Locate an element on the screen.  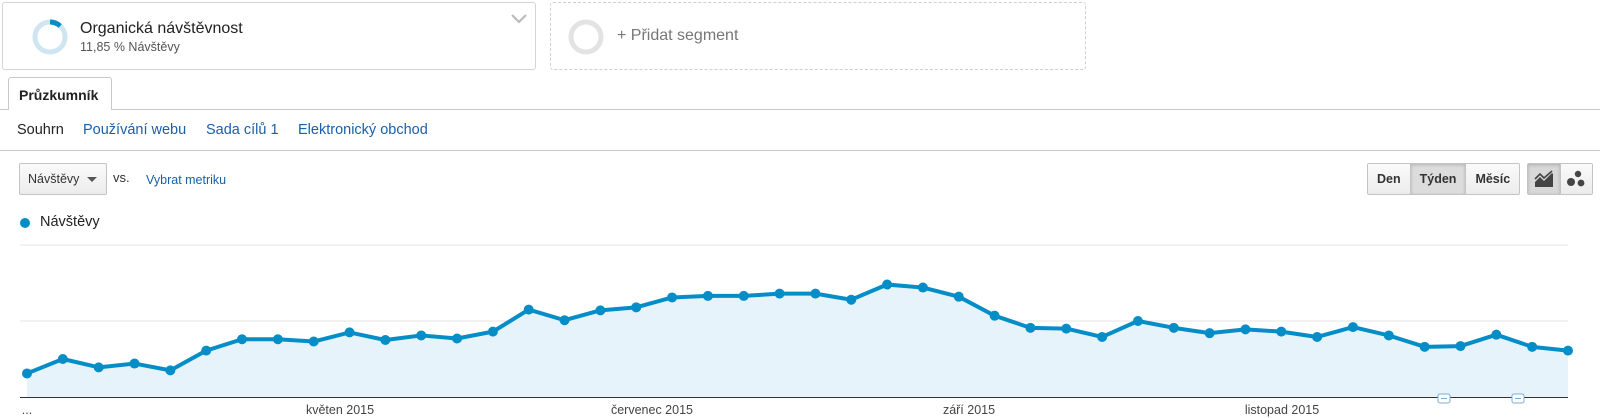
subnav-item-ecommerce: Elektronický obchod is located at coordinates (363, 130).